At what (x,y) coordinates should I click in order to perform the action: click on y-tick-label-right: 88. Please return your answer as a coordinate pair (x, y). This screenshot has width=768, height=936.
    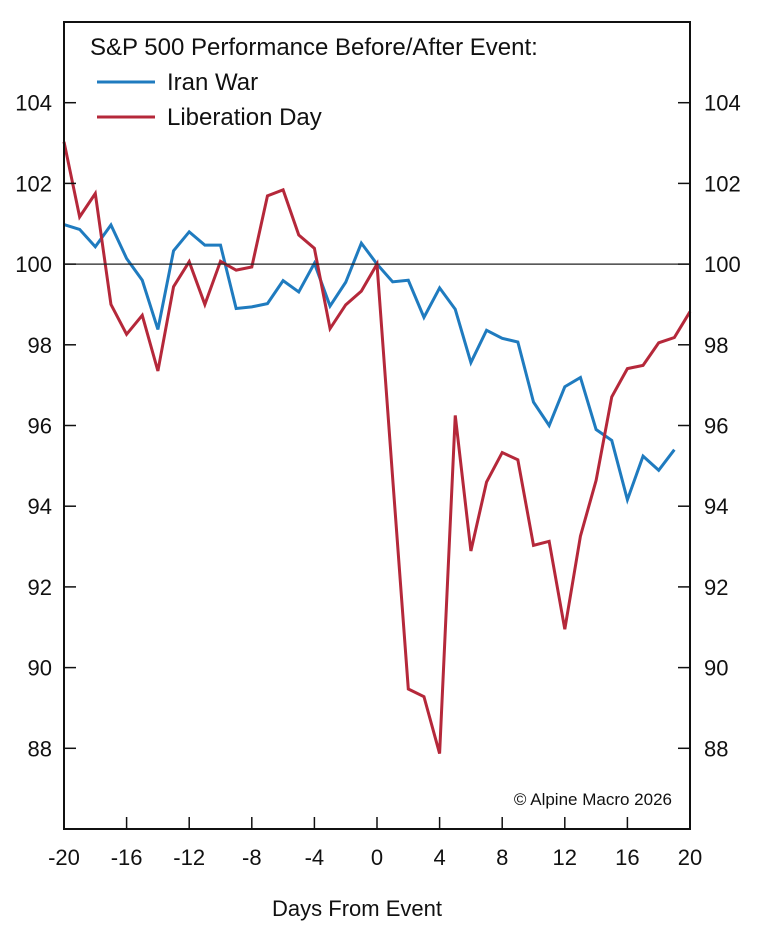
    Looking at the image, I should click on (716, 748).